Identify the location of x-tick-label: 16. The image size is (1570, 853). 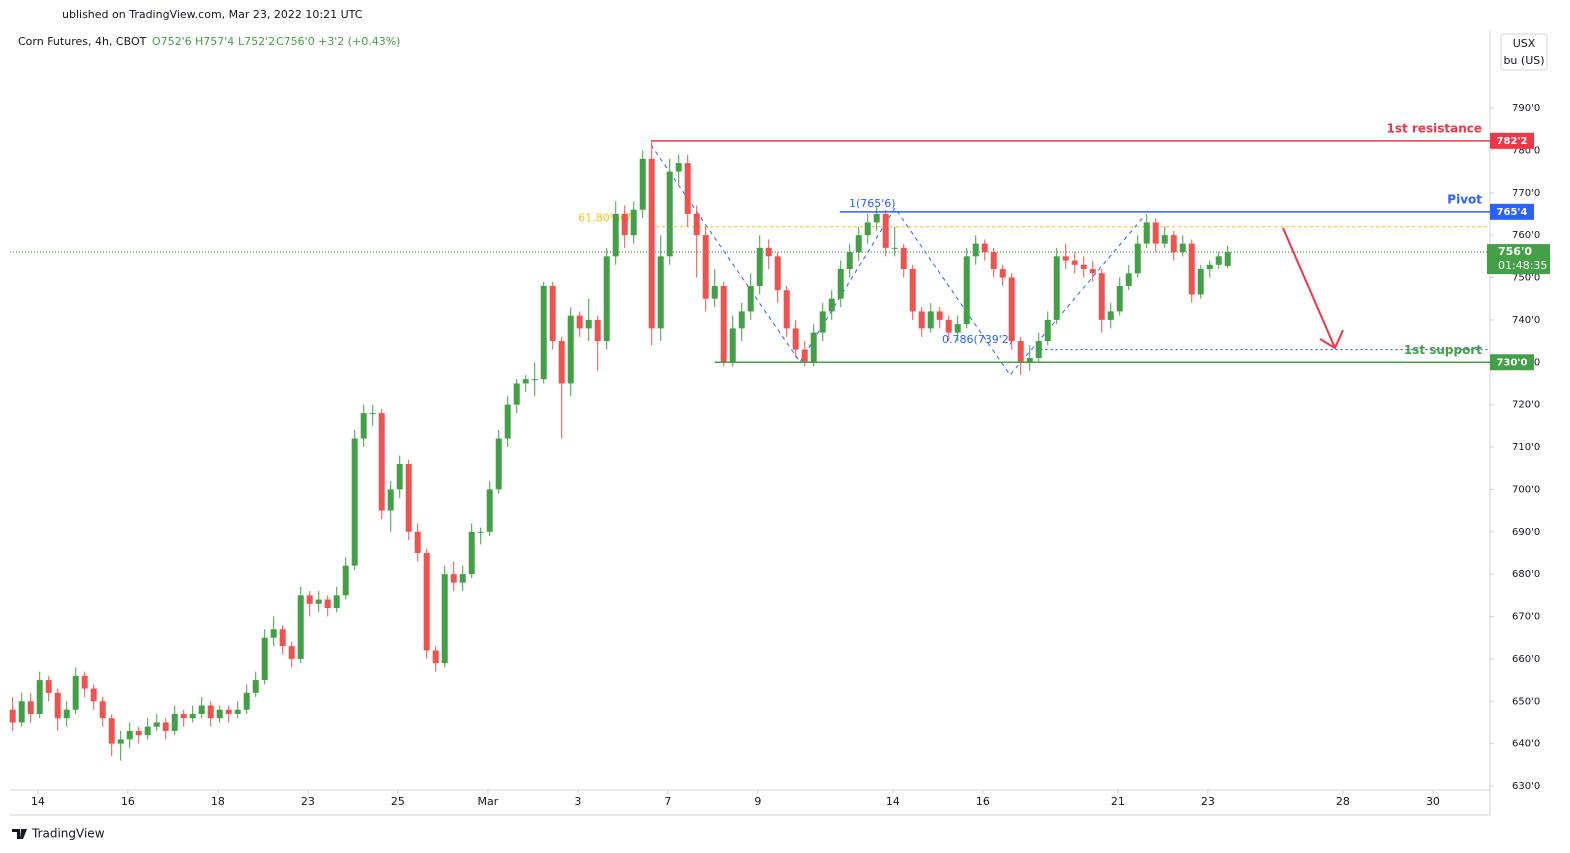
(128, 801).